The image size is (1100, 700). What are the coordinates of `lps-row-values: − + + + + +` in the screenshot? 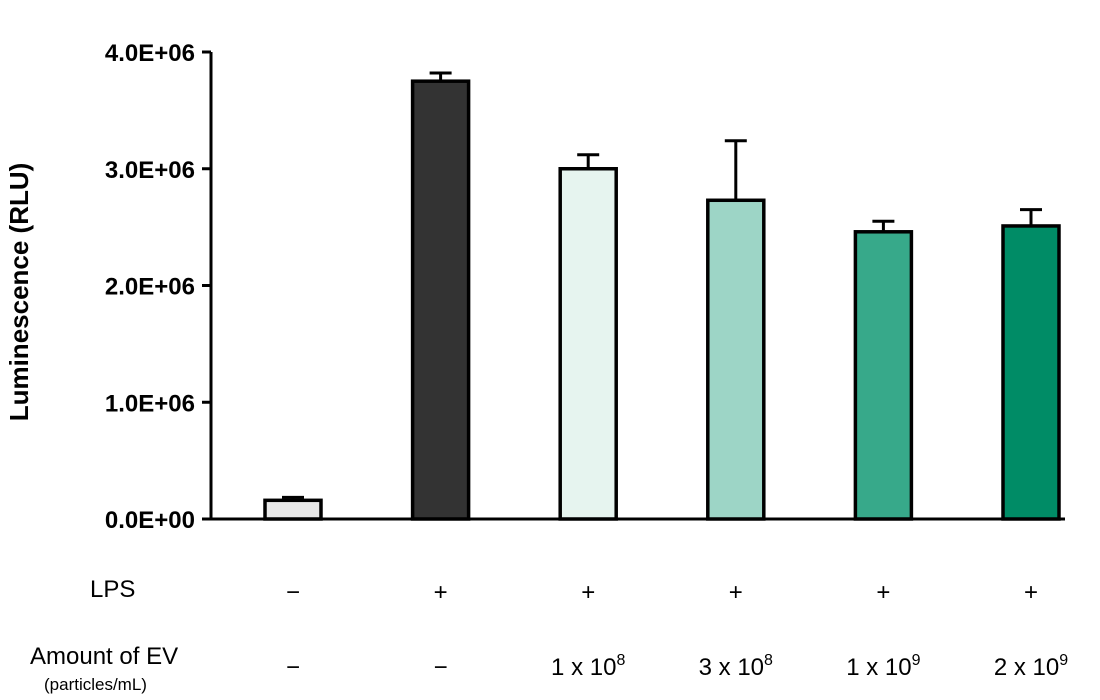 It's located at (662, 592).